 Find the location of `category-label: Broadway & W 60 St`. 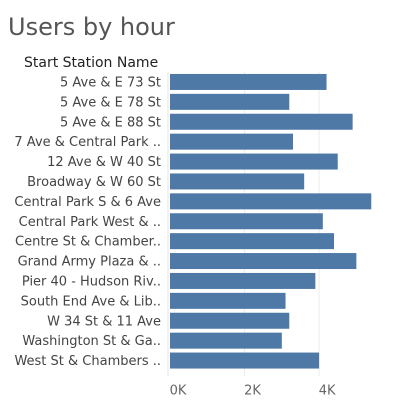

category-label: Broadway & W 60 St is located at coordinates (94, 182).